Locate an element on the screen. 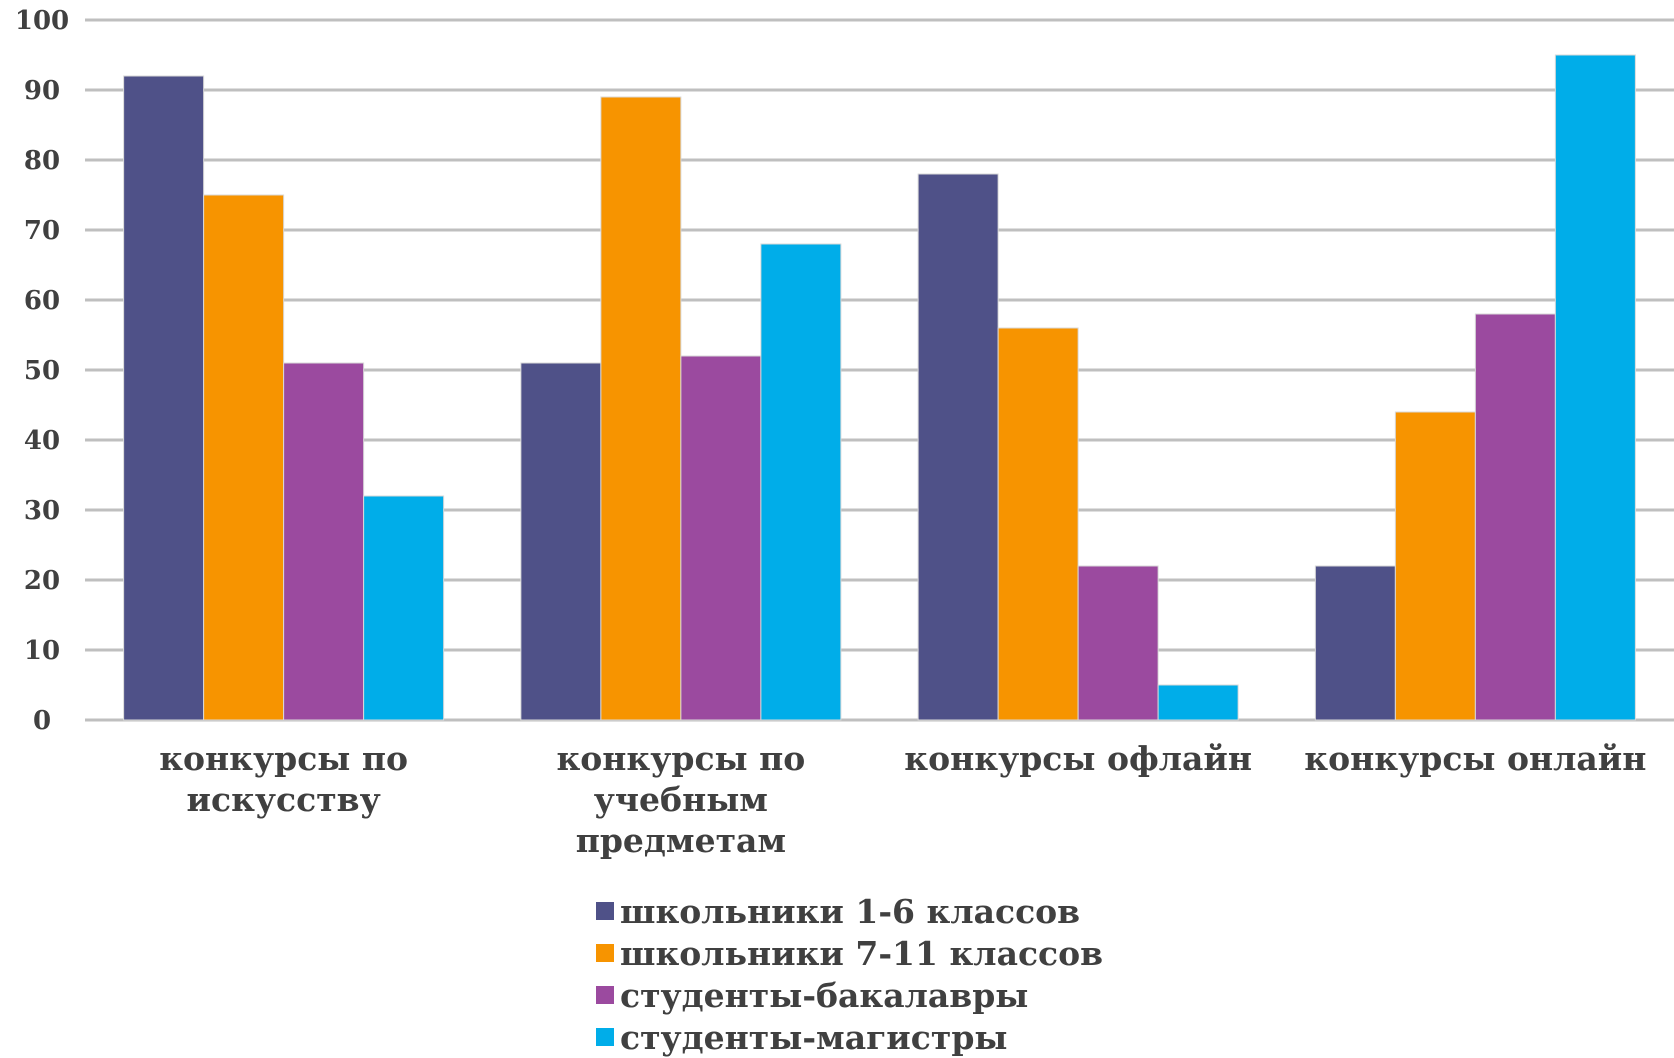 The width and height of the screenshot is (1674, 1058). x-category-label: искусству is located at coordinates (284, 799).